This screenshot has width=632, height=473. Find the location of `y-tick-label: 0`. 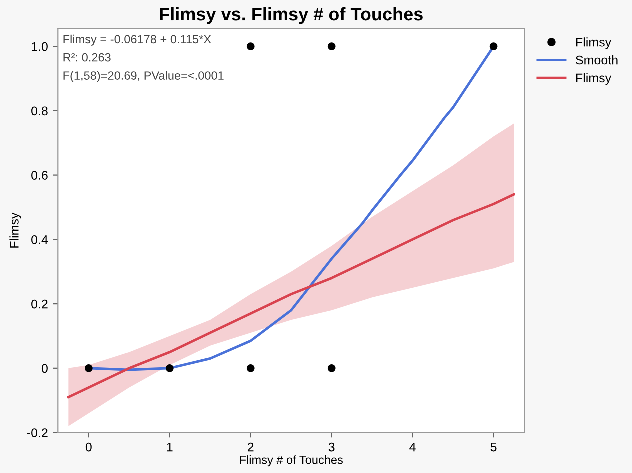

y-tick-label: 0 is located at coordinates (45, 369).